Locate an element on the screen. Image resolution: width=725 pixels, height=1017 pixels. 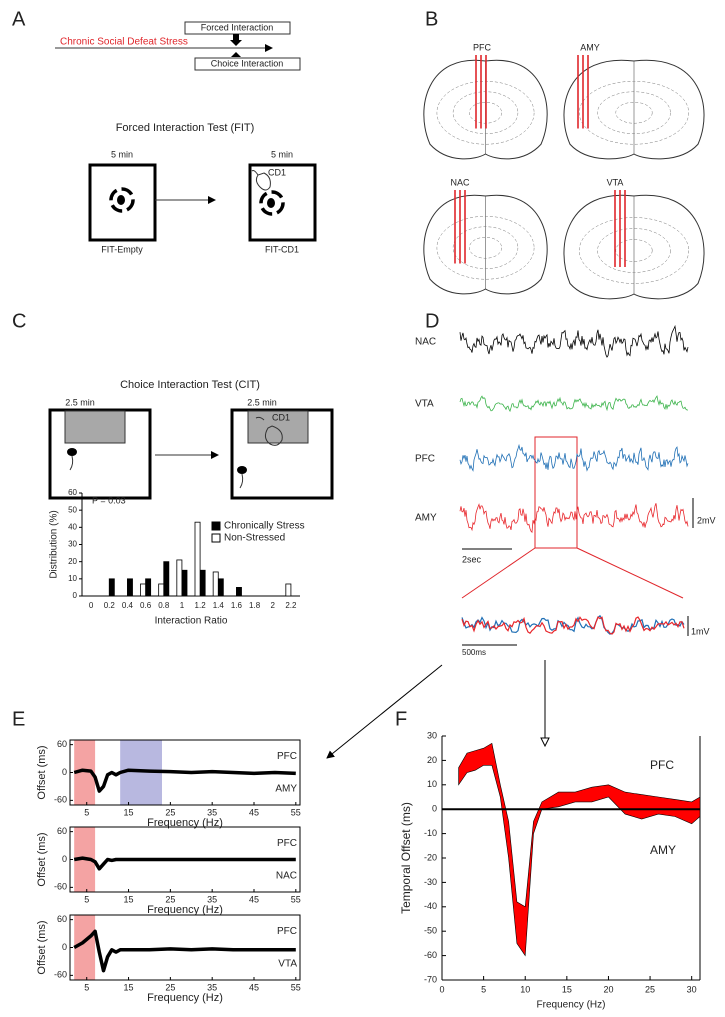
box-label: Choice Interaction is located at coordinates (247, 63).